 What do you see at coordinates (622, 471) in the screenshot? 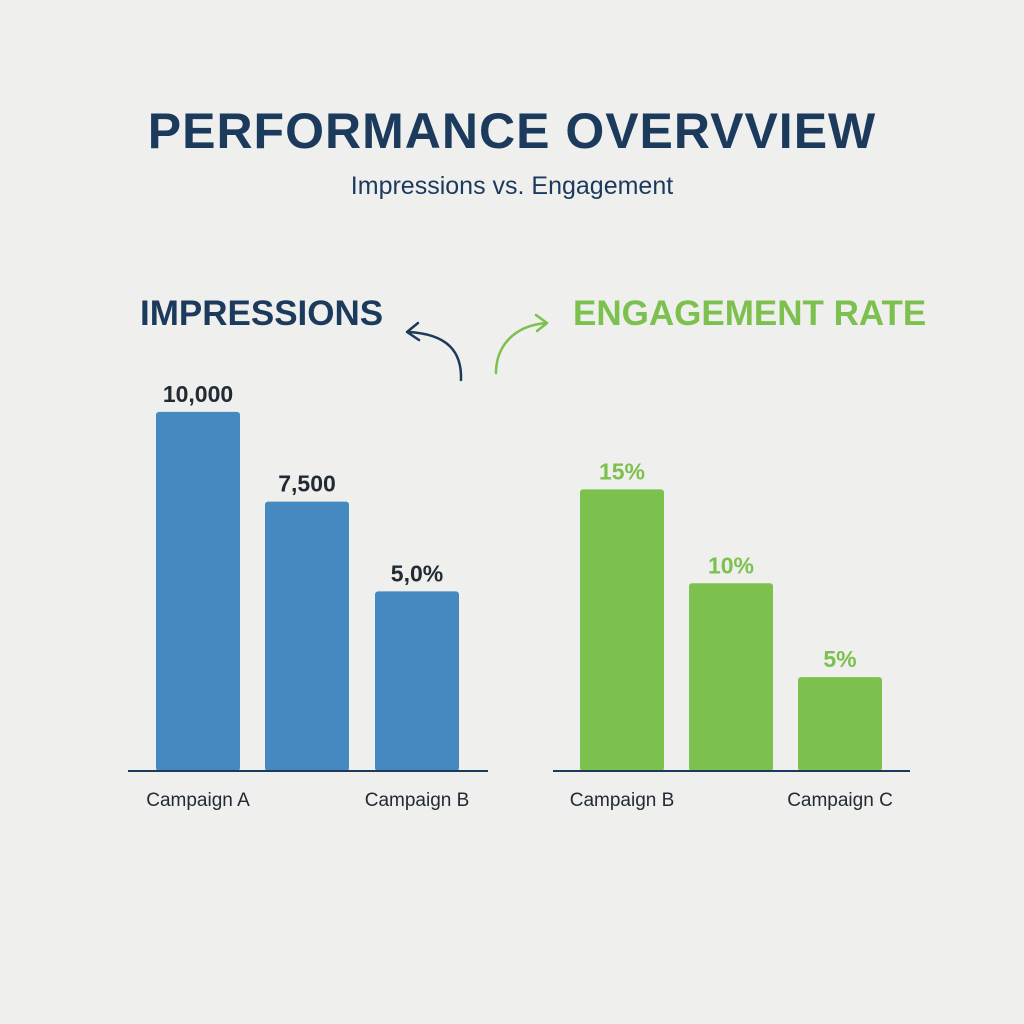
I see `engagement-data-label-1: 15%` at bounding box center [622, 471].